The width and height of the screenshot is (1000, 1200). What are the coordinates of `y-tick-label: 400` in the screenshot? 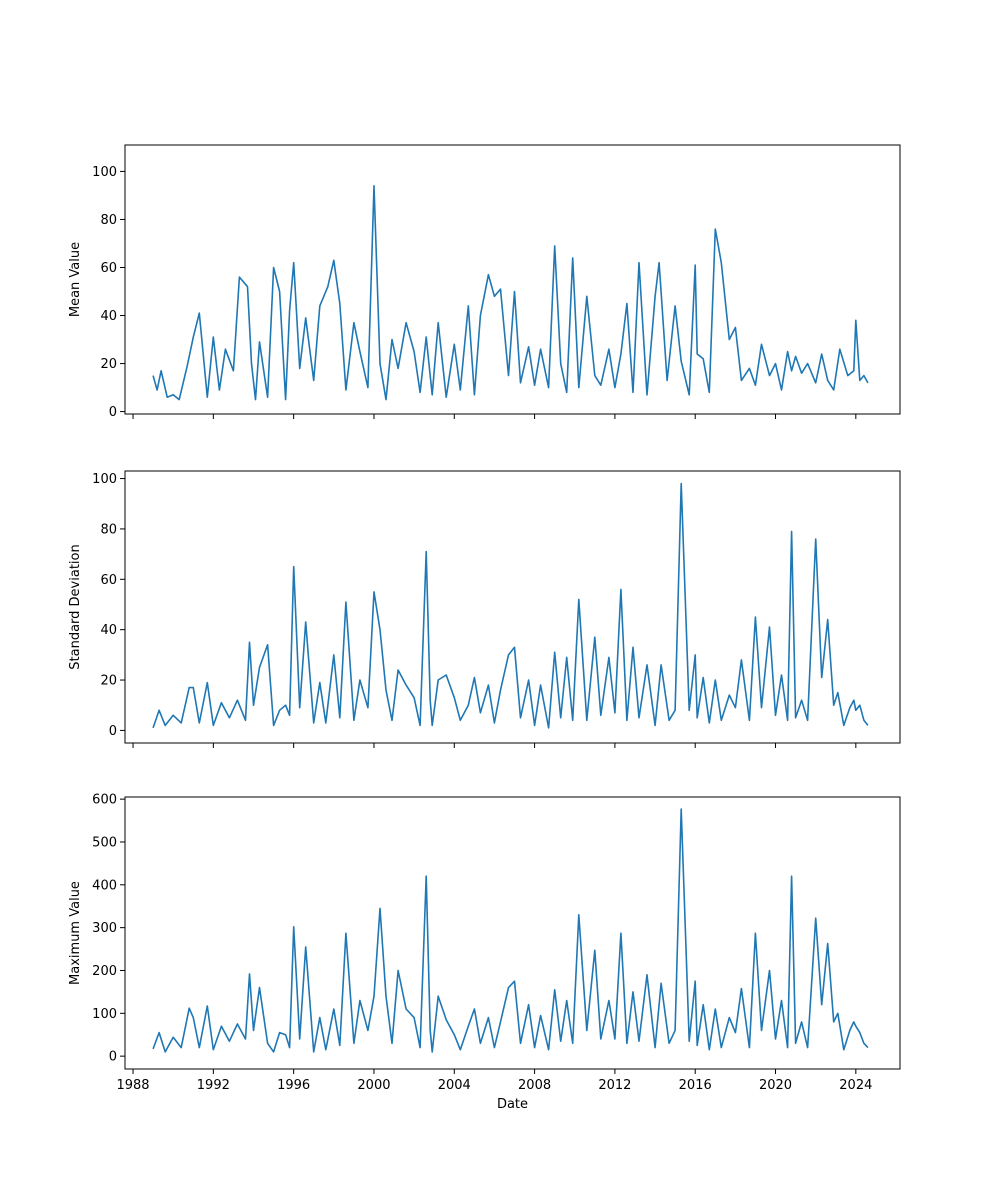 It's located at (104, 885).